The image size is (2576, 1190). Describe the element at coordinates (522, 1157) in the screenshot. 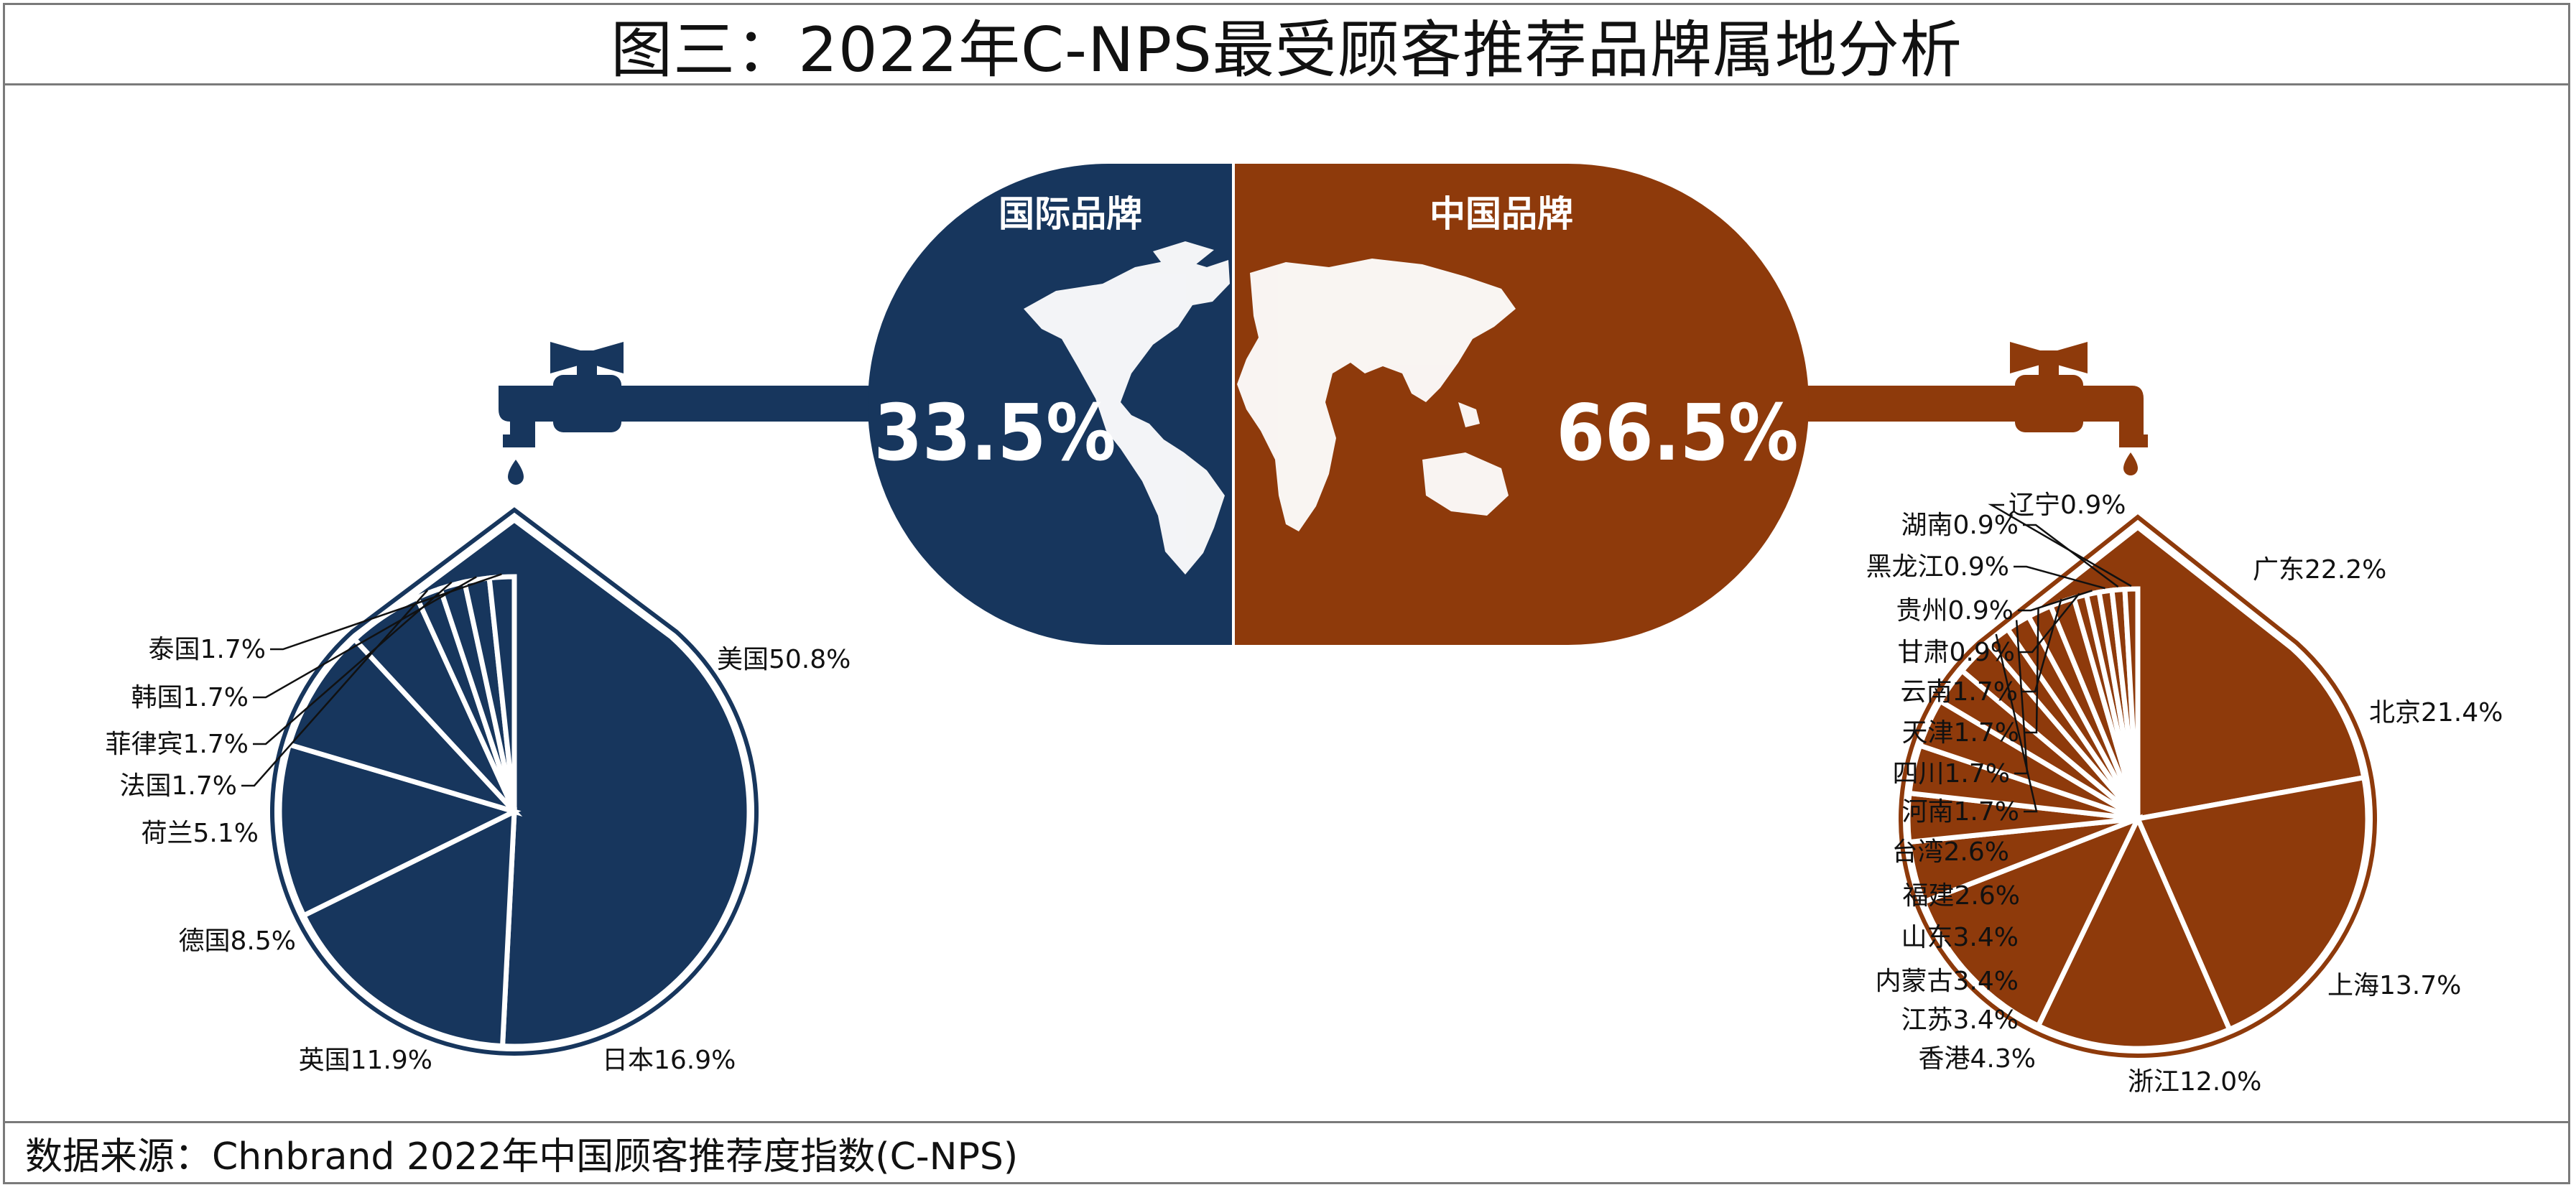

I see `source-note: 数据来源：Chnbrand 2022年中国顾客推荐度指数(C-NPS)` at that location.